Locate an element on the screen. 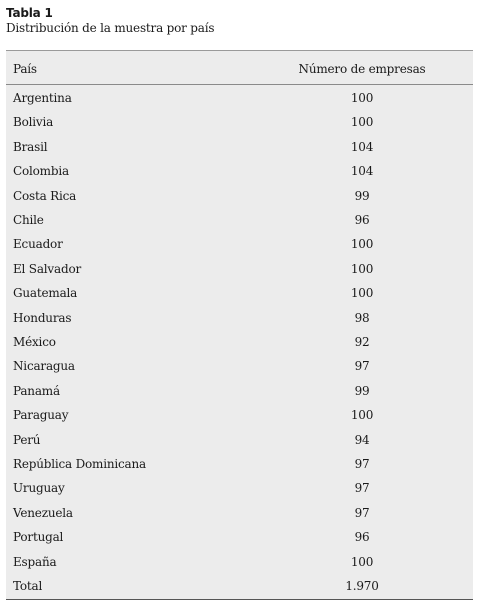  table-row: Argentina 100 is located at coordinates (239, 97).